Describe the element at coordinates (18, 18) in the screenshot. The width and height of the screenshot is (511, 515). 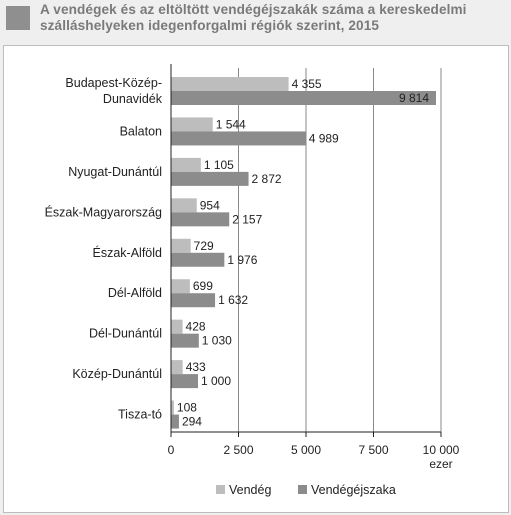
I see `title-marker` at that location.